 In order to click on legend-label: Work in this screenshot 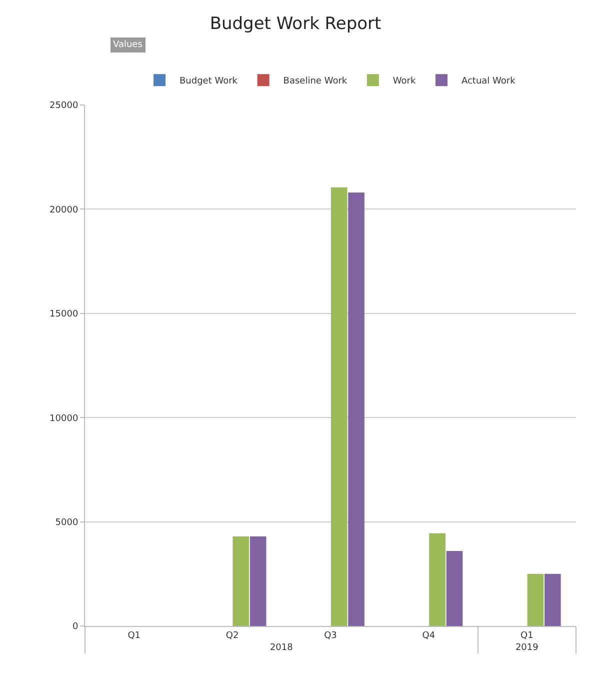, I will do `click(404, 81)`.